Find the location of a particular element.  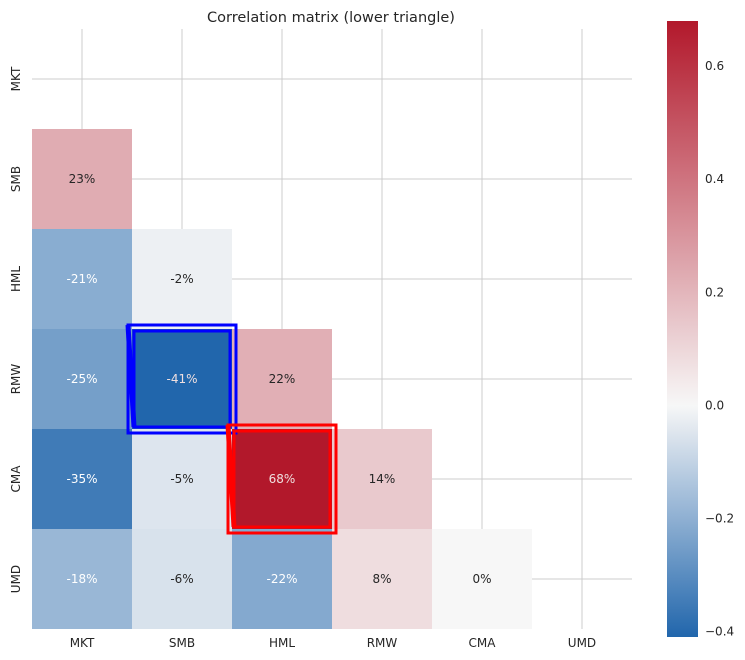

cell-cma-smb is located at coordinates (182, 479).